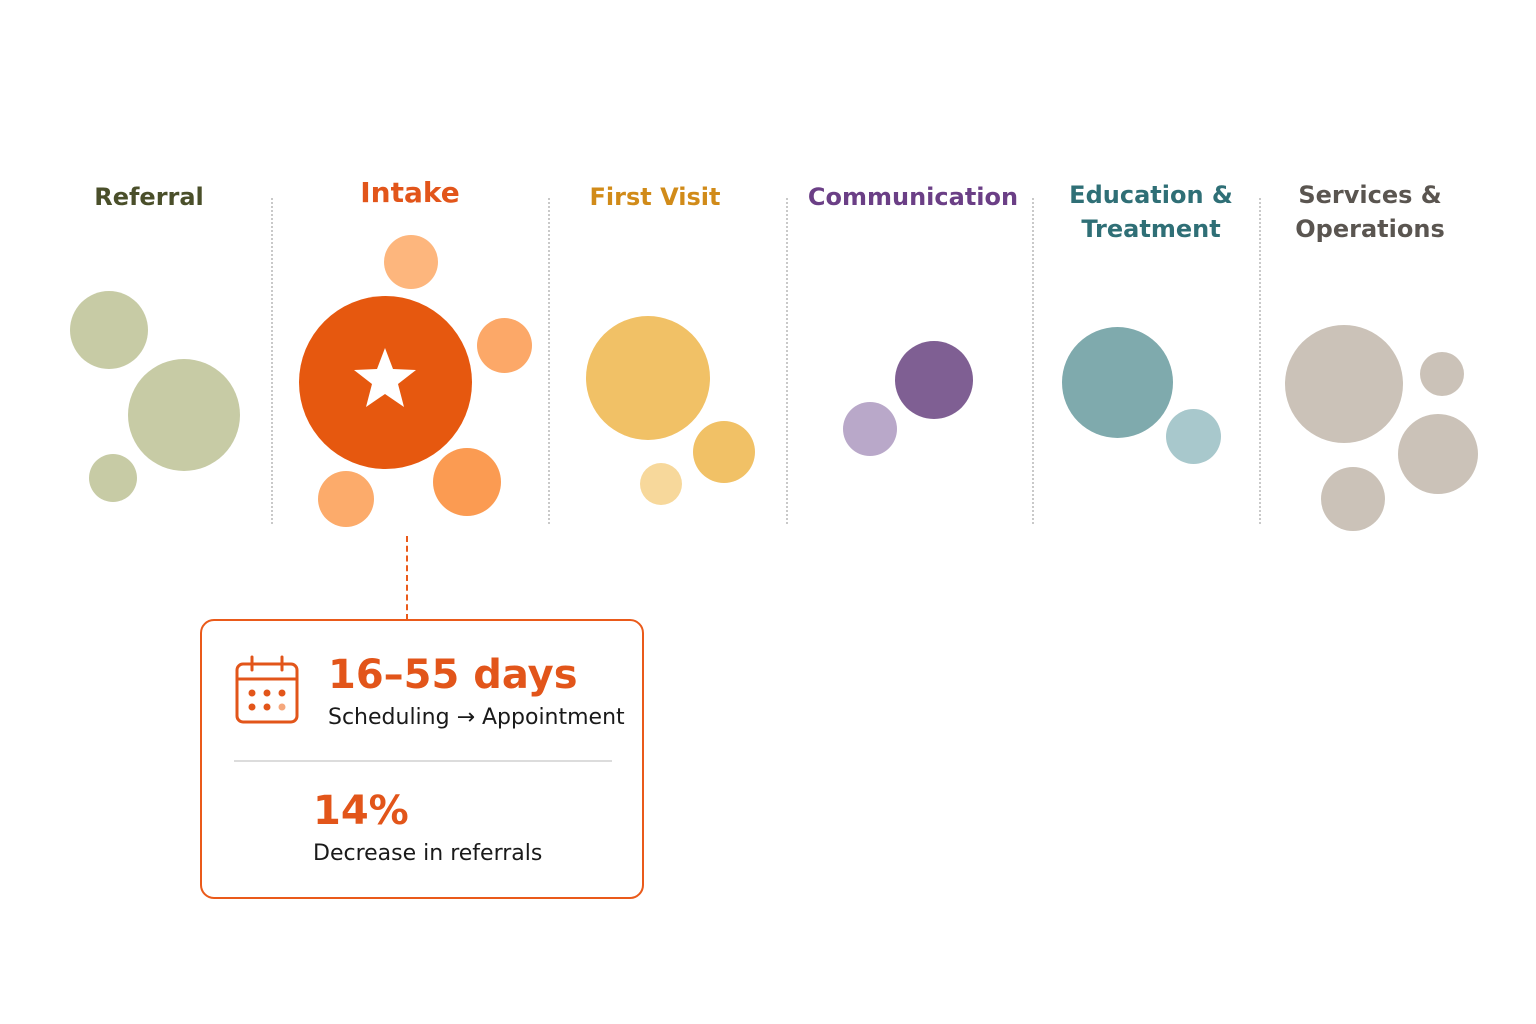  I want to click on wait-time-value: 16–55 days, so click(453, 675).